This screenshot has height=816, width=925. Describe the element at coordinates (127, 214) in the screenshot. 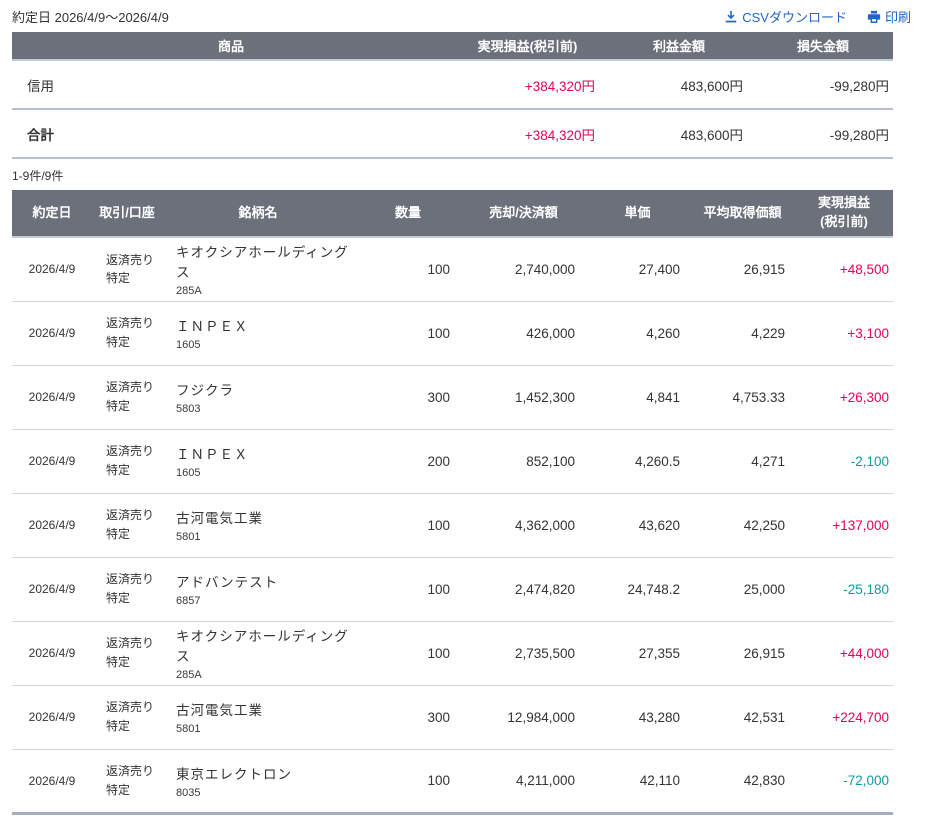

I see `header-trade-account: 取引/口座` at that location.